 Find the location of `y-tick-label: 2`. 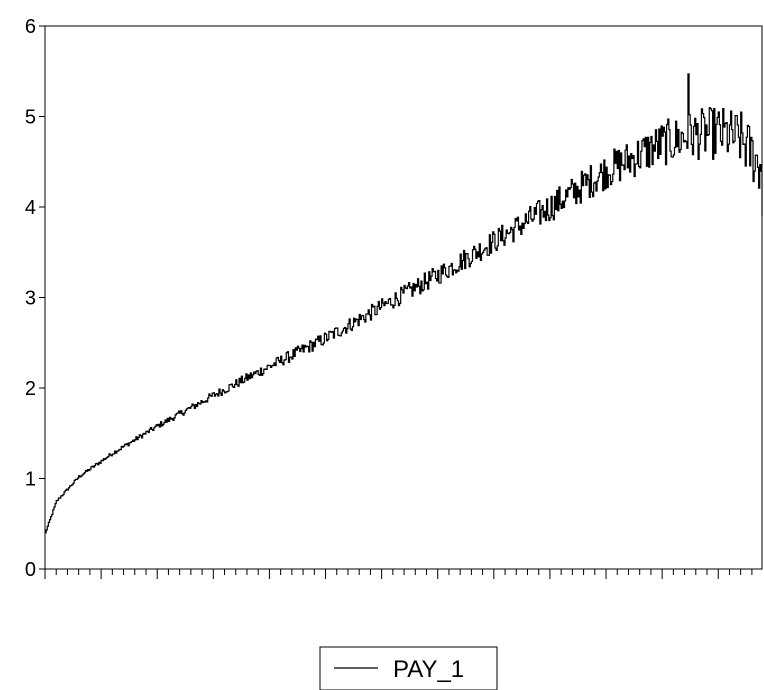

y-tick-label: 2 is located at coordinates (30, 389).